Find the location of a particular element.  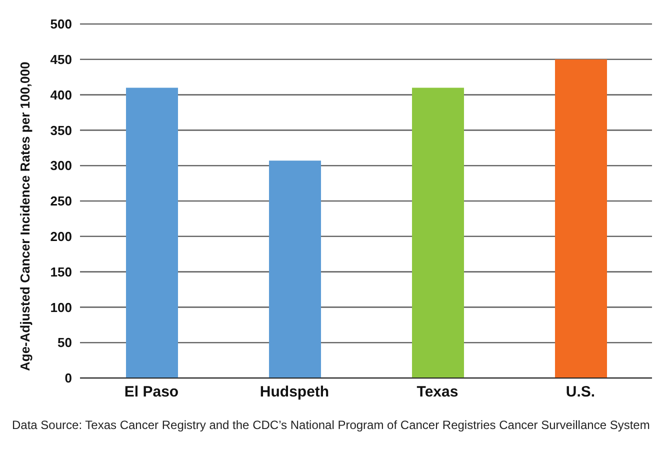

x-tick-label: Hudspeth is located at coordinates (295, 392).